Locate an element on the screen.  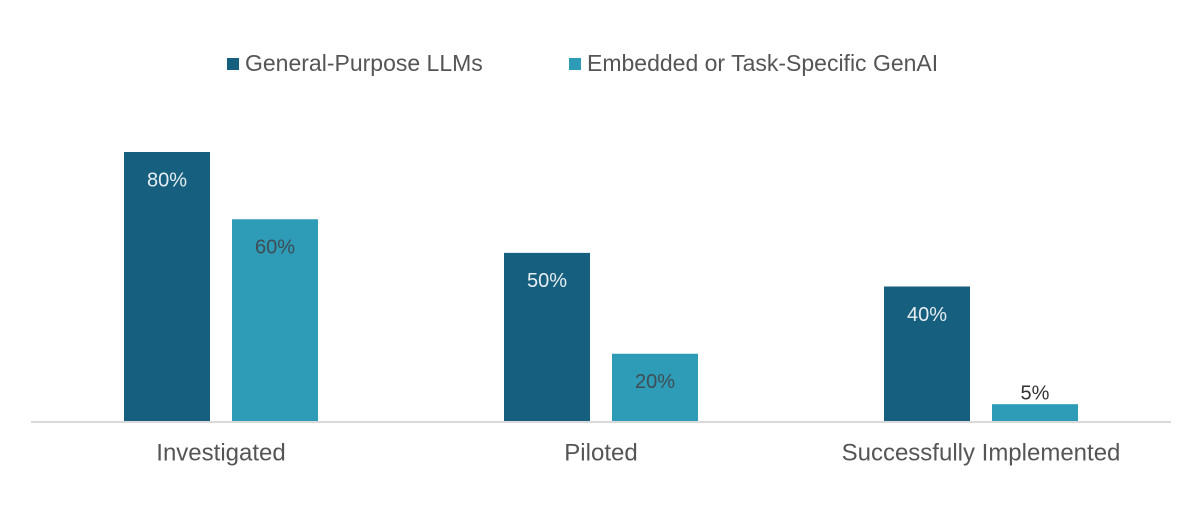
value-label: 50% is located at coordinates (547, 281).